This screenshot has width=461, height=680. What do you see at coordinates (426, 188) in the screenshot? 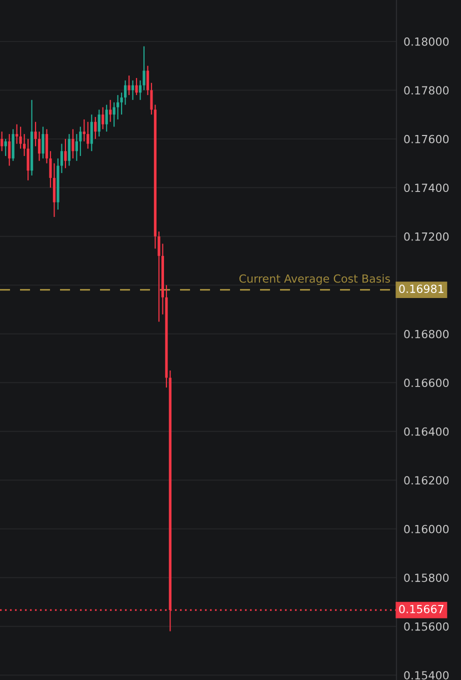
I see `y-tick-label: 0.17400` at bounding box center [426, 188].